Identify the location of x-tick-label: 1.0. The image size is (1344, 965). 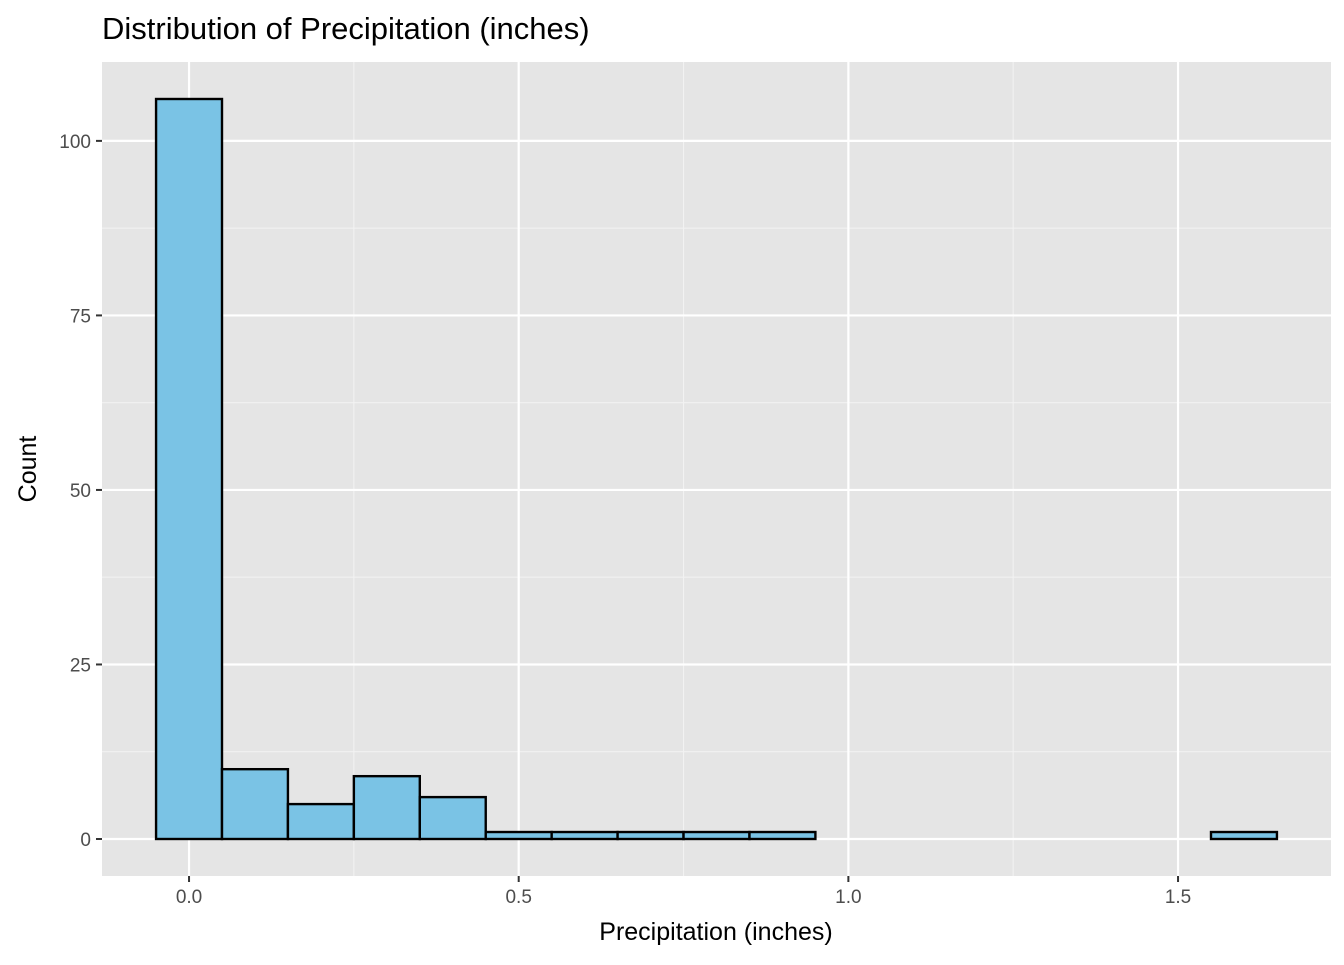
(848, 897).